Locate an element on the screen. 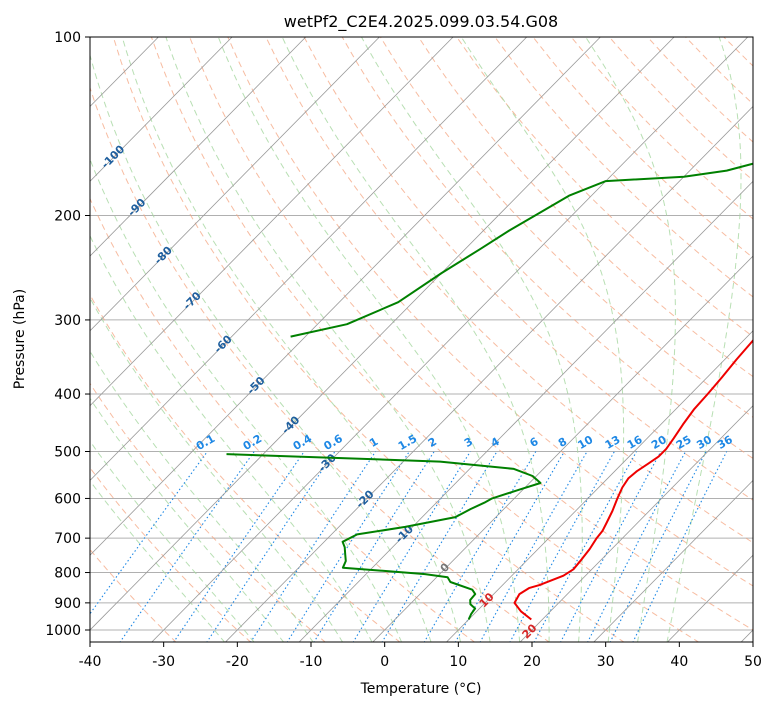  y-tick-label: 500 is located at coordinates (67, 452).